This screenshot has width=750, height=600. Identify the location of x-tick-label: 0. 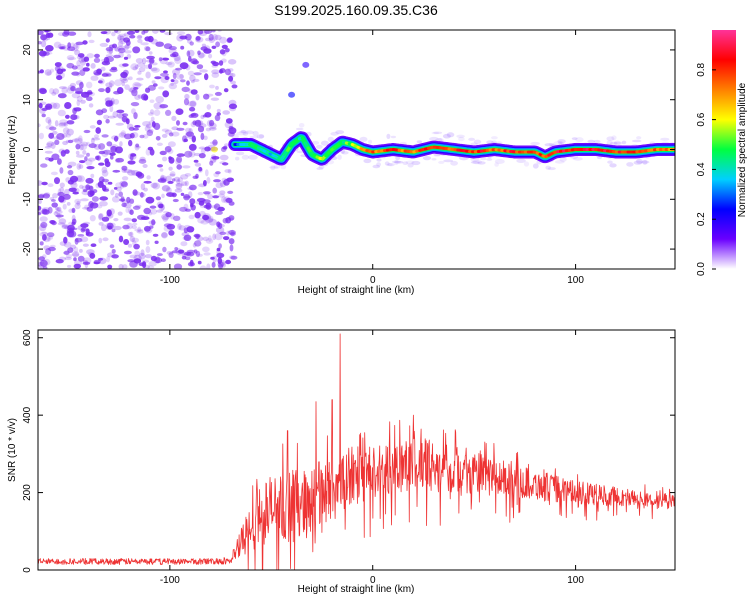
(373, 280).